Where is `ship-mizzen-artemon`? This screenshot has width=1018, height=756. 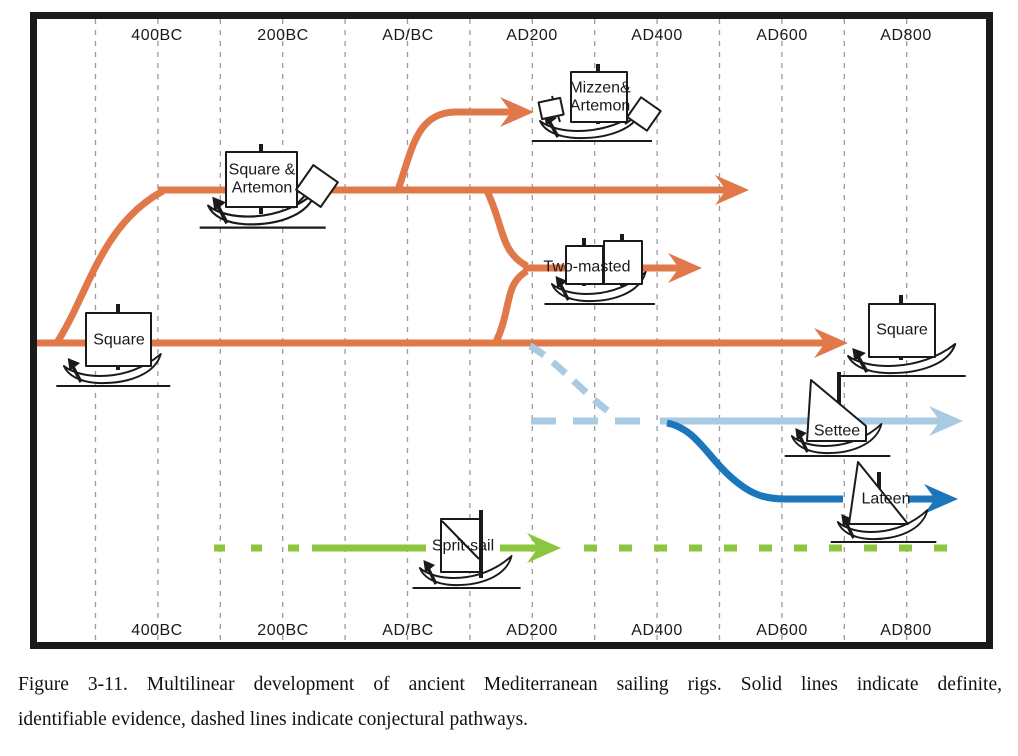
ship-mizzen-artemon is located at coordinates (596, 103).